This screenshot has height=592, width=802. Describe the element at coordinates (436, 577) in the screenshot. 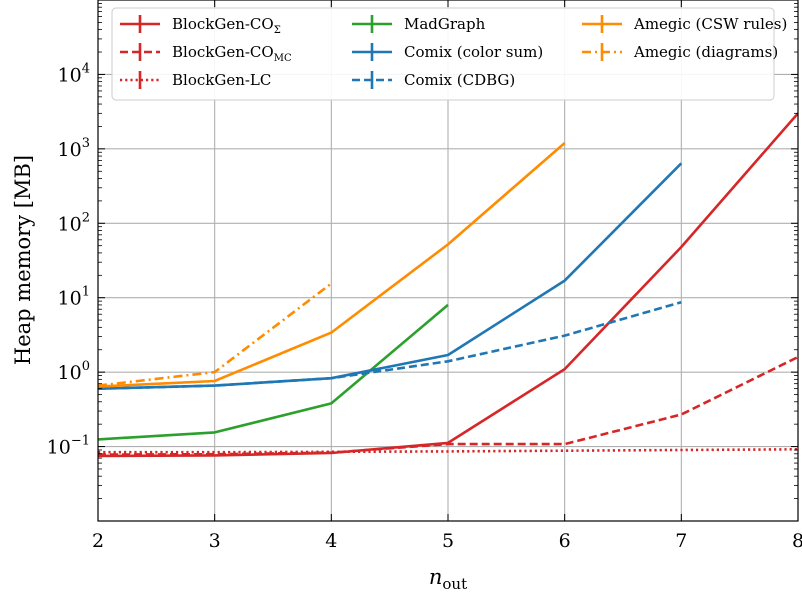

I see `x-axis-label-main: n` at that location.